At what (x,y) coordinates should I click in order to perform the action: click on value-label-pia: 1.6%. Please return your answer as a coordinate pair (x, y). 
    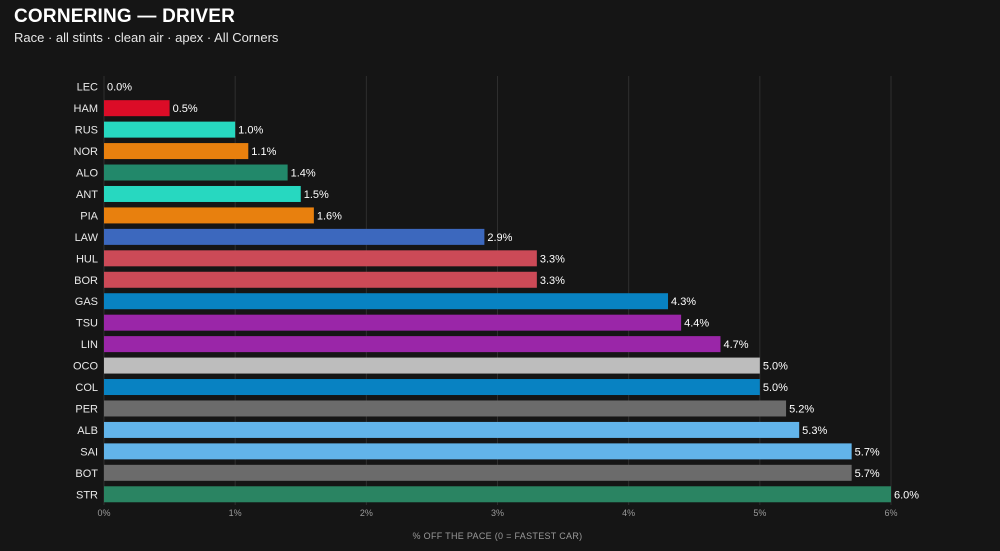
    Looking at the image, I should click on (329, 216).